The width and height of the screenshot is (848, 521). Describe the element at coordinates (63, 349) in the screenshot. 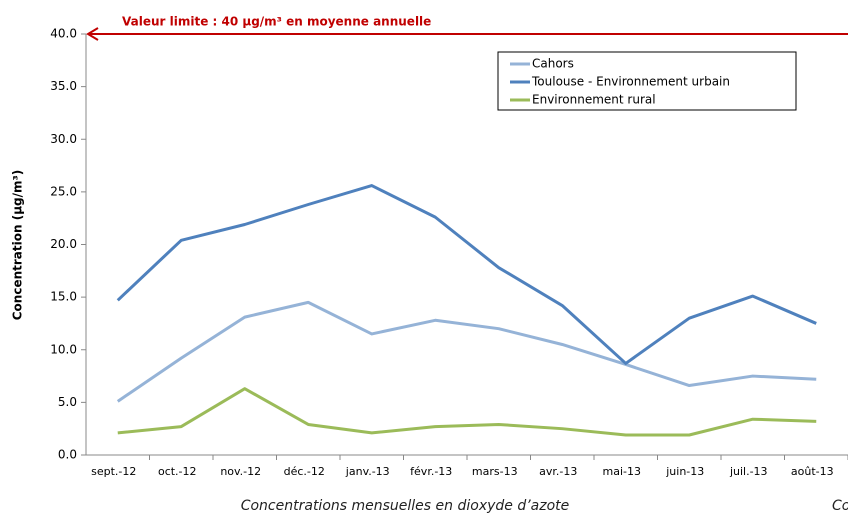

I see `y-tick-label: 10.0` at that location.